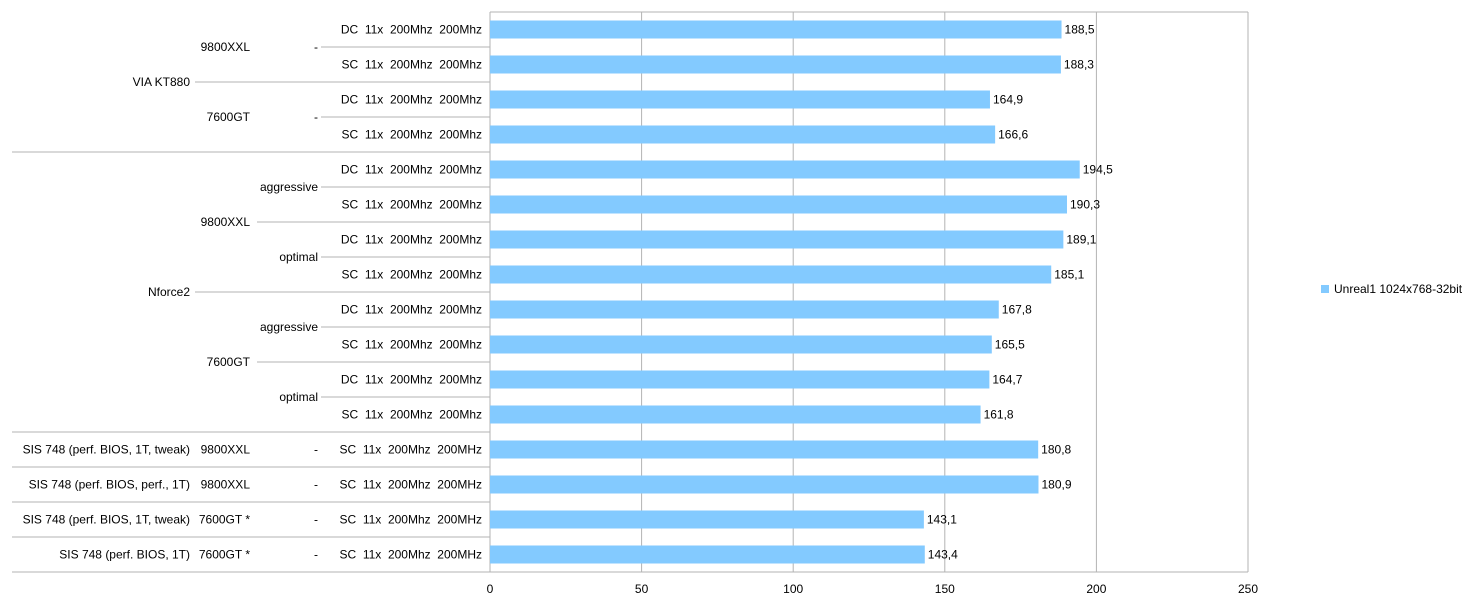 This screenshot has height=611, width=1468. What do you see at coordinates (1013, 135) in the screenshot?
I see `bar-value-label: 166,6` at bounding box center [1013, 135].